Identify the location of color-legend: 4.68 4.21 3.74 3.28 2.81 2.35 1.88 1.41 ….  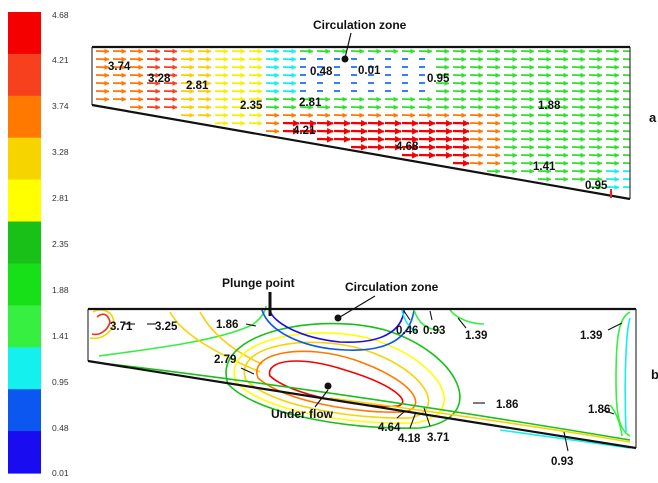
(38, 244).